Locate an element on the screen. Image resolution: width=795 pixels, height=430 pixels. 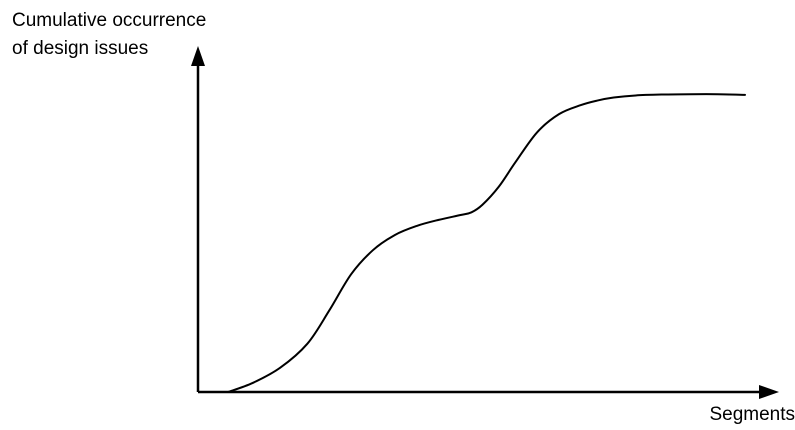
y-axis-label-line-1: Cumulative occurrence is located at coordinates (109, 20).